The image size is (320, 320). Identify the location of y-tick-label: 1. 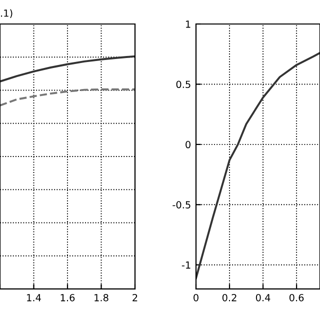
(188, 24).